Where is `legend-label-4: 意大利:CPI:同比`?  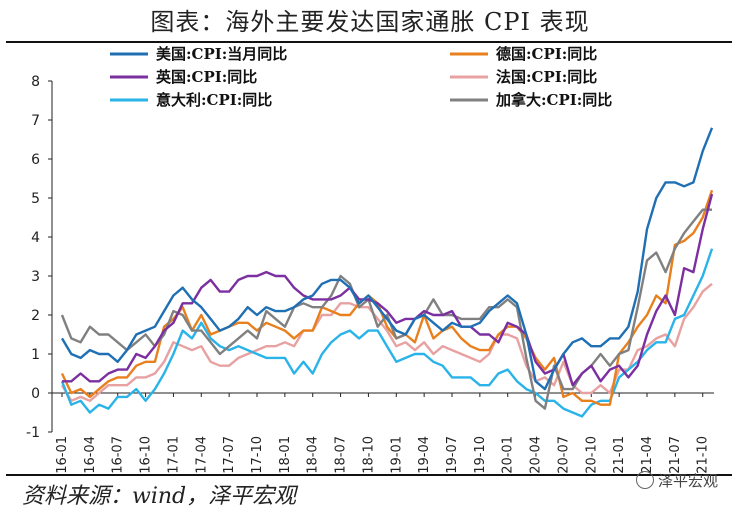 legend-label-4: 意大利:CPI:同比 is located at coordinates (214, 100).